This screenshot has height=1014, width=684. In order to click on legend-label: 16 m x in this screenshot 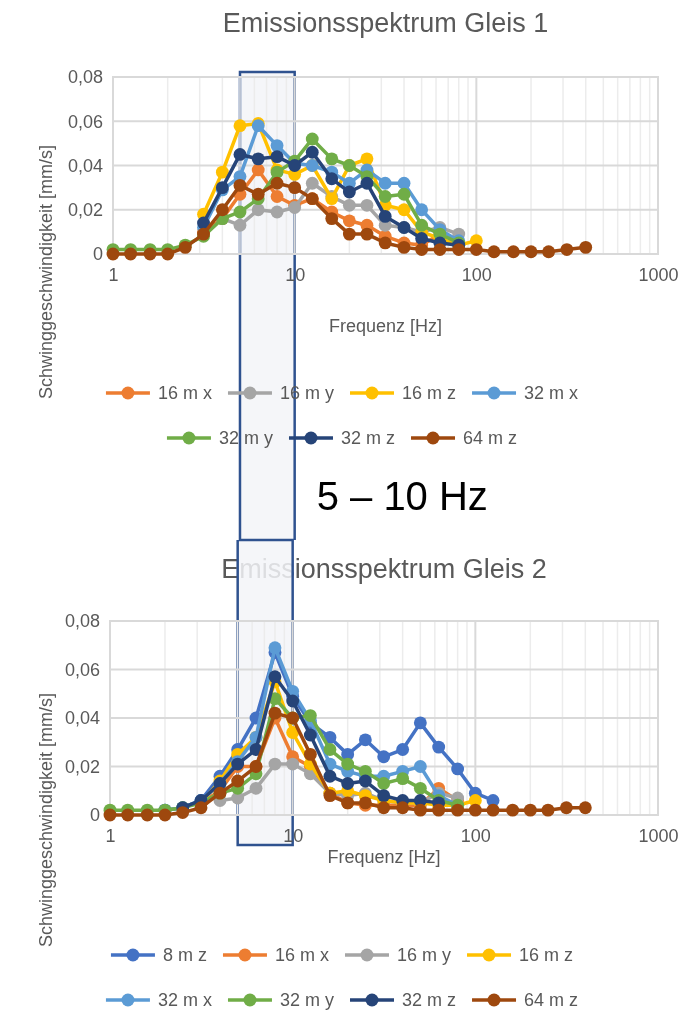, I will do `click(184, 393)`.